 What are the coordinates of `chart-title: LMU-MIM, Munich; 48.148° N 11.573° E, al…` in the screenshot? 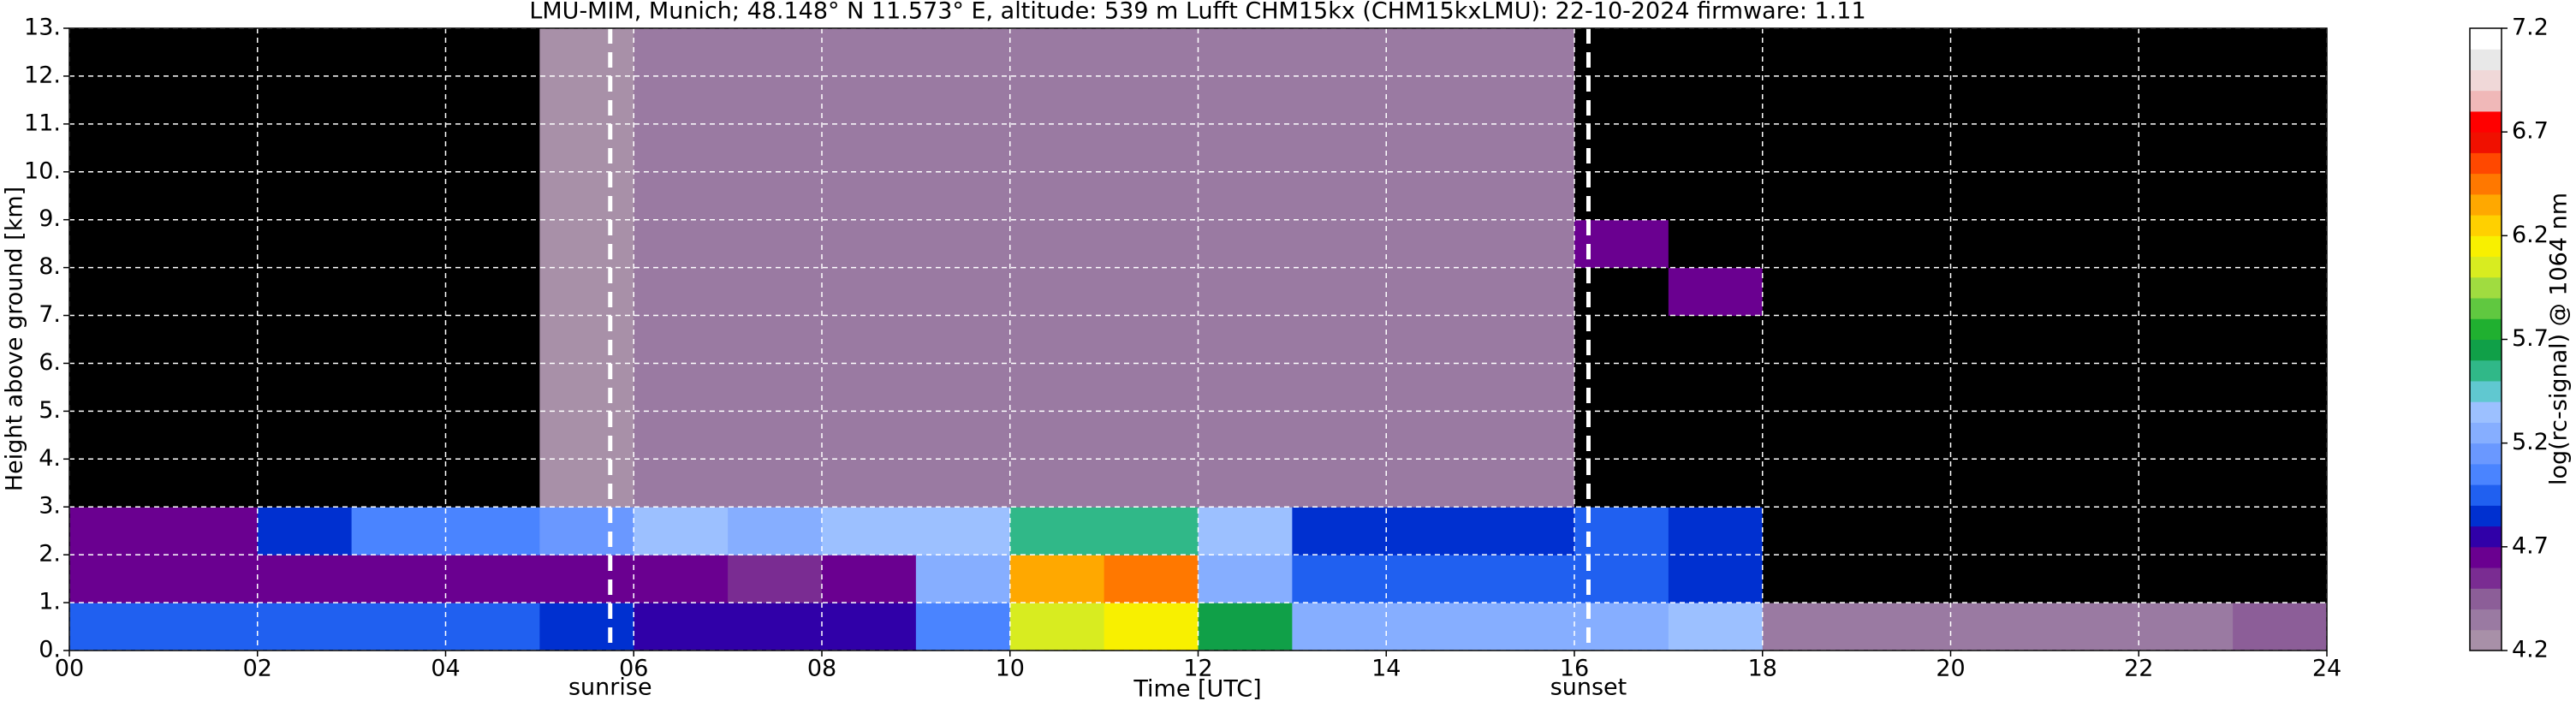 It's located at (1197, 12).